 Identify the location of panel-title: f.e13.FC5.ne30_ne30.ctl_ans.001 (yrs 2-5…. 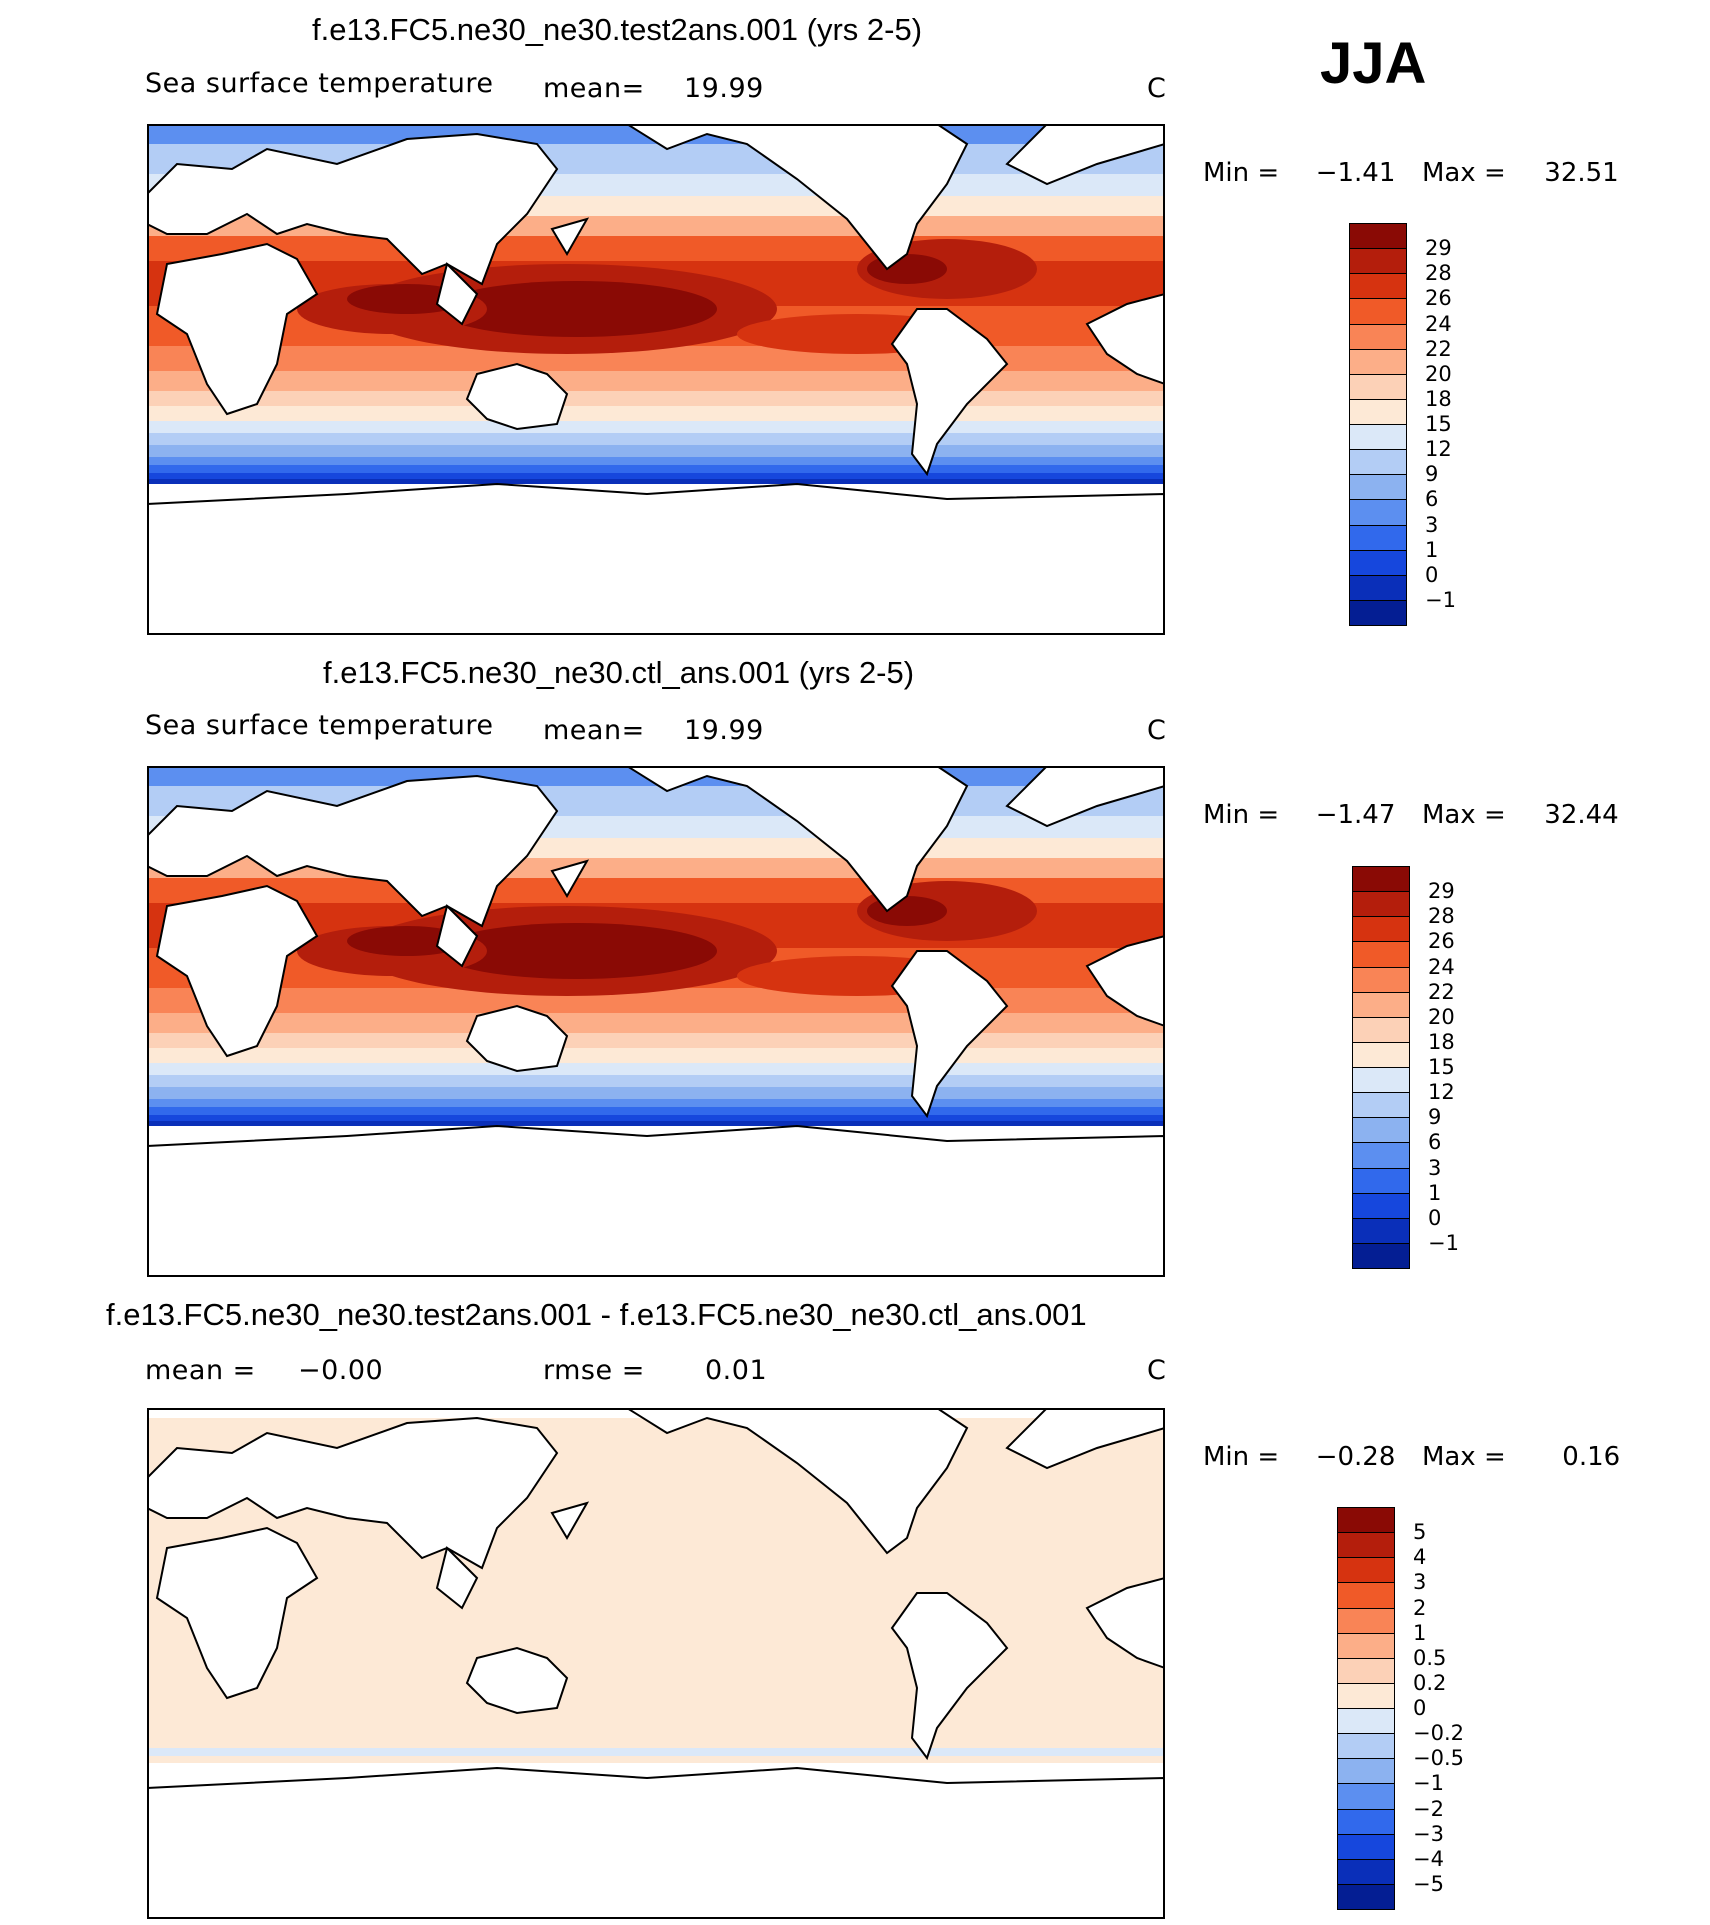
(619, 672).